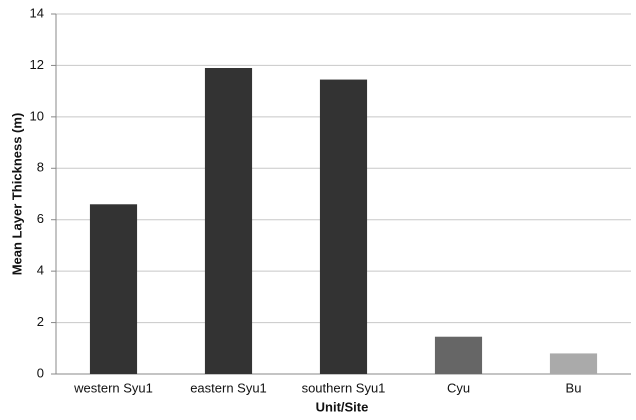 Image resolution: width=636 pixels, height=420 pixels. I want to click on x-axis-title: Unit/Site, so click(342, 406).